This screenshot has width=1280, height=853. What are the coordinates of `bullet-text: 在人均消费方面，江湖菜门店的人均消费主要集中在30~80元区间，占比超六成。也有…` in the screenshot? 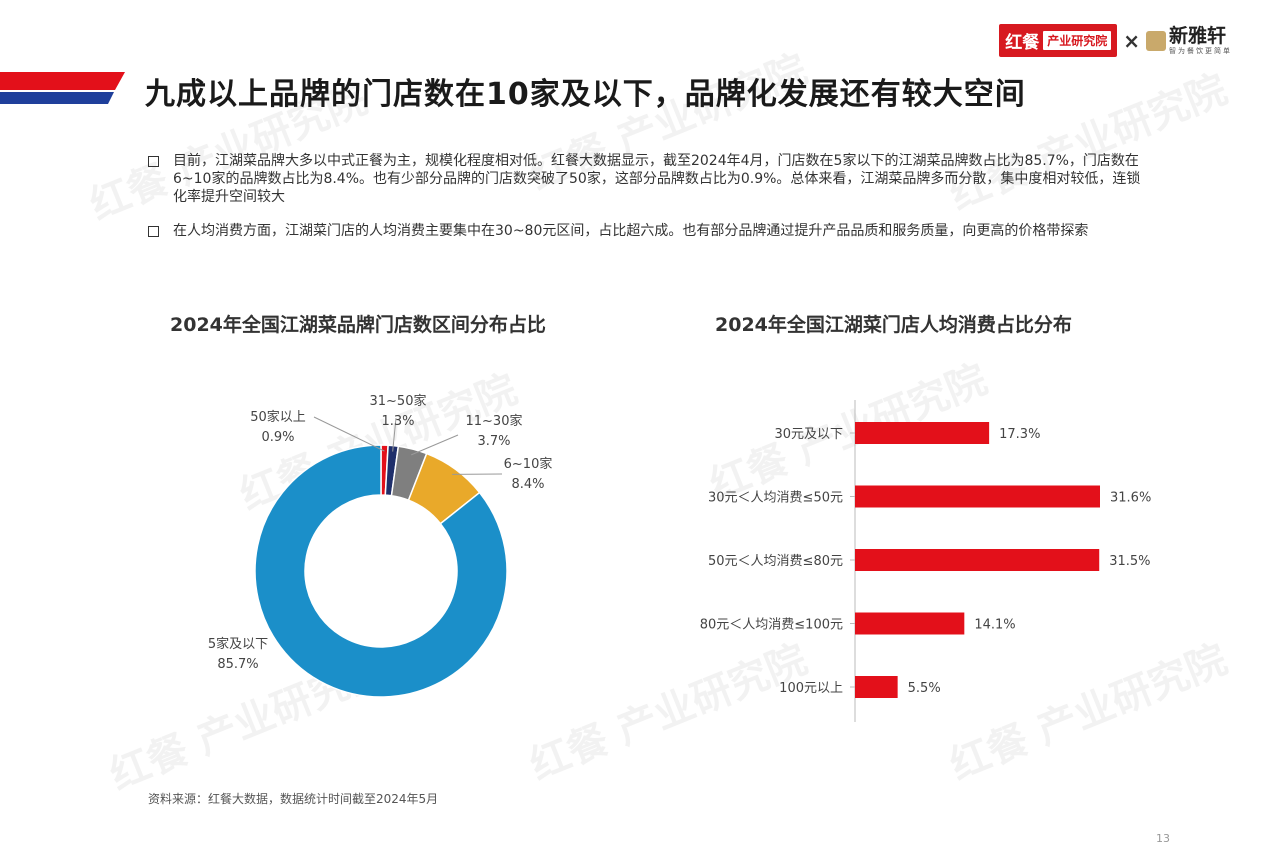 It's located at (631, 231).